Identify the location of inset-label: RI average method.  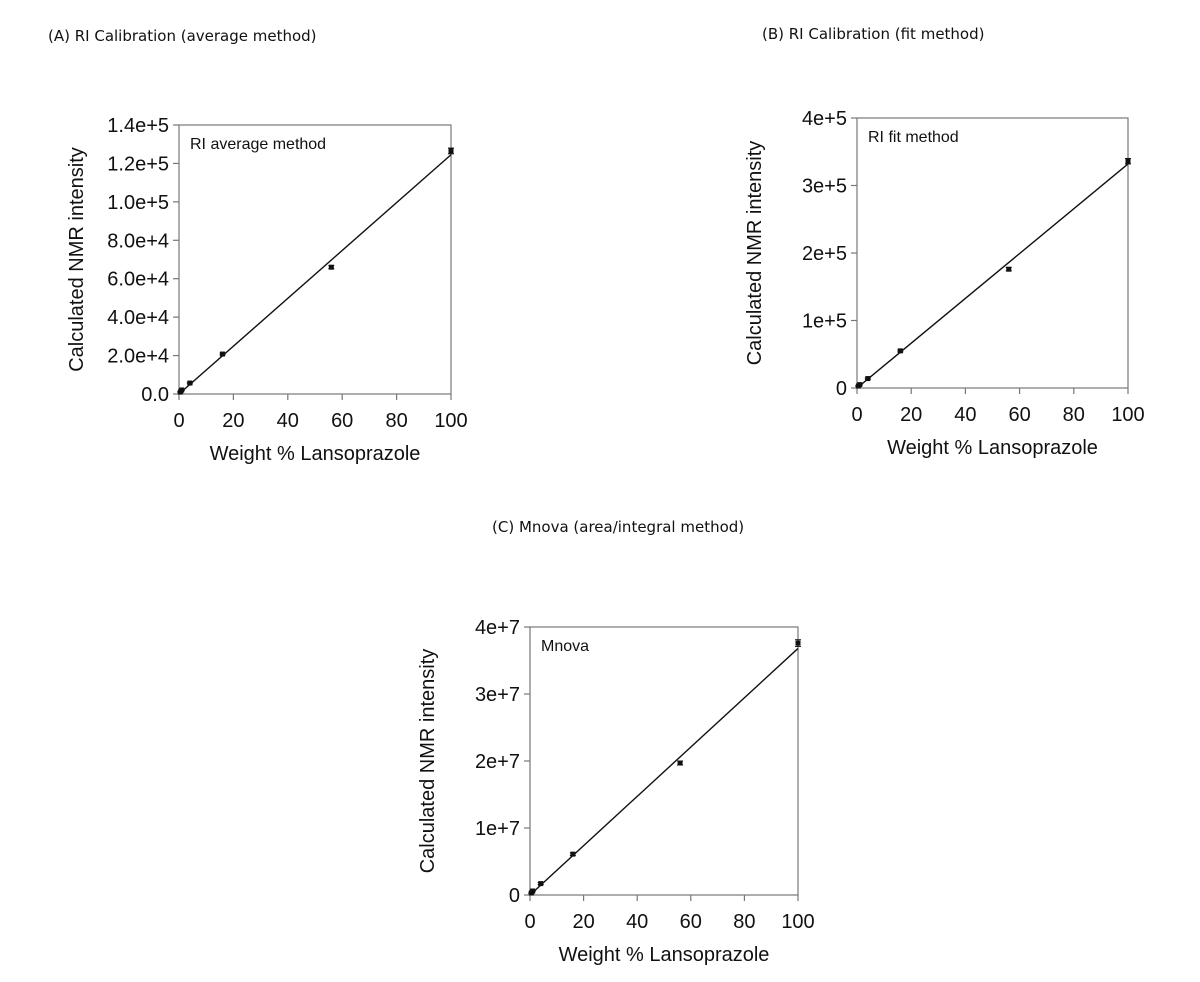
(258, 144).